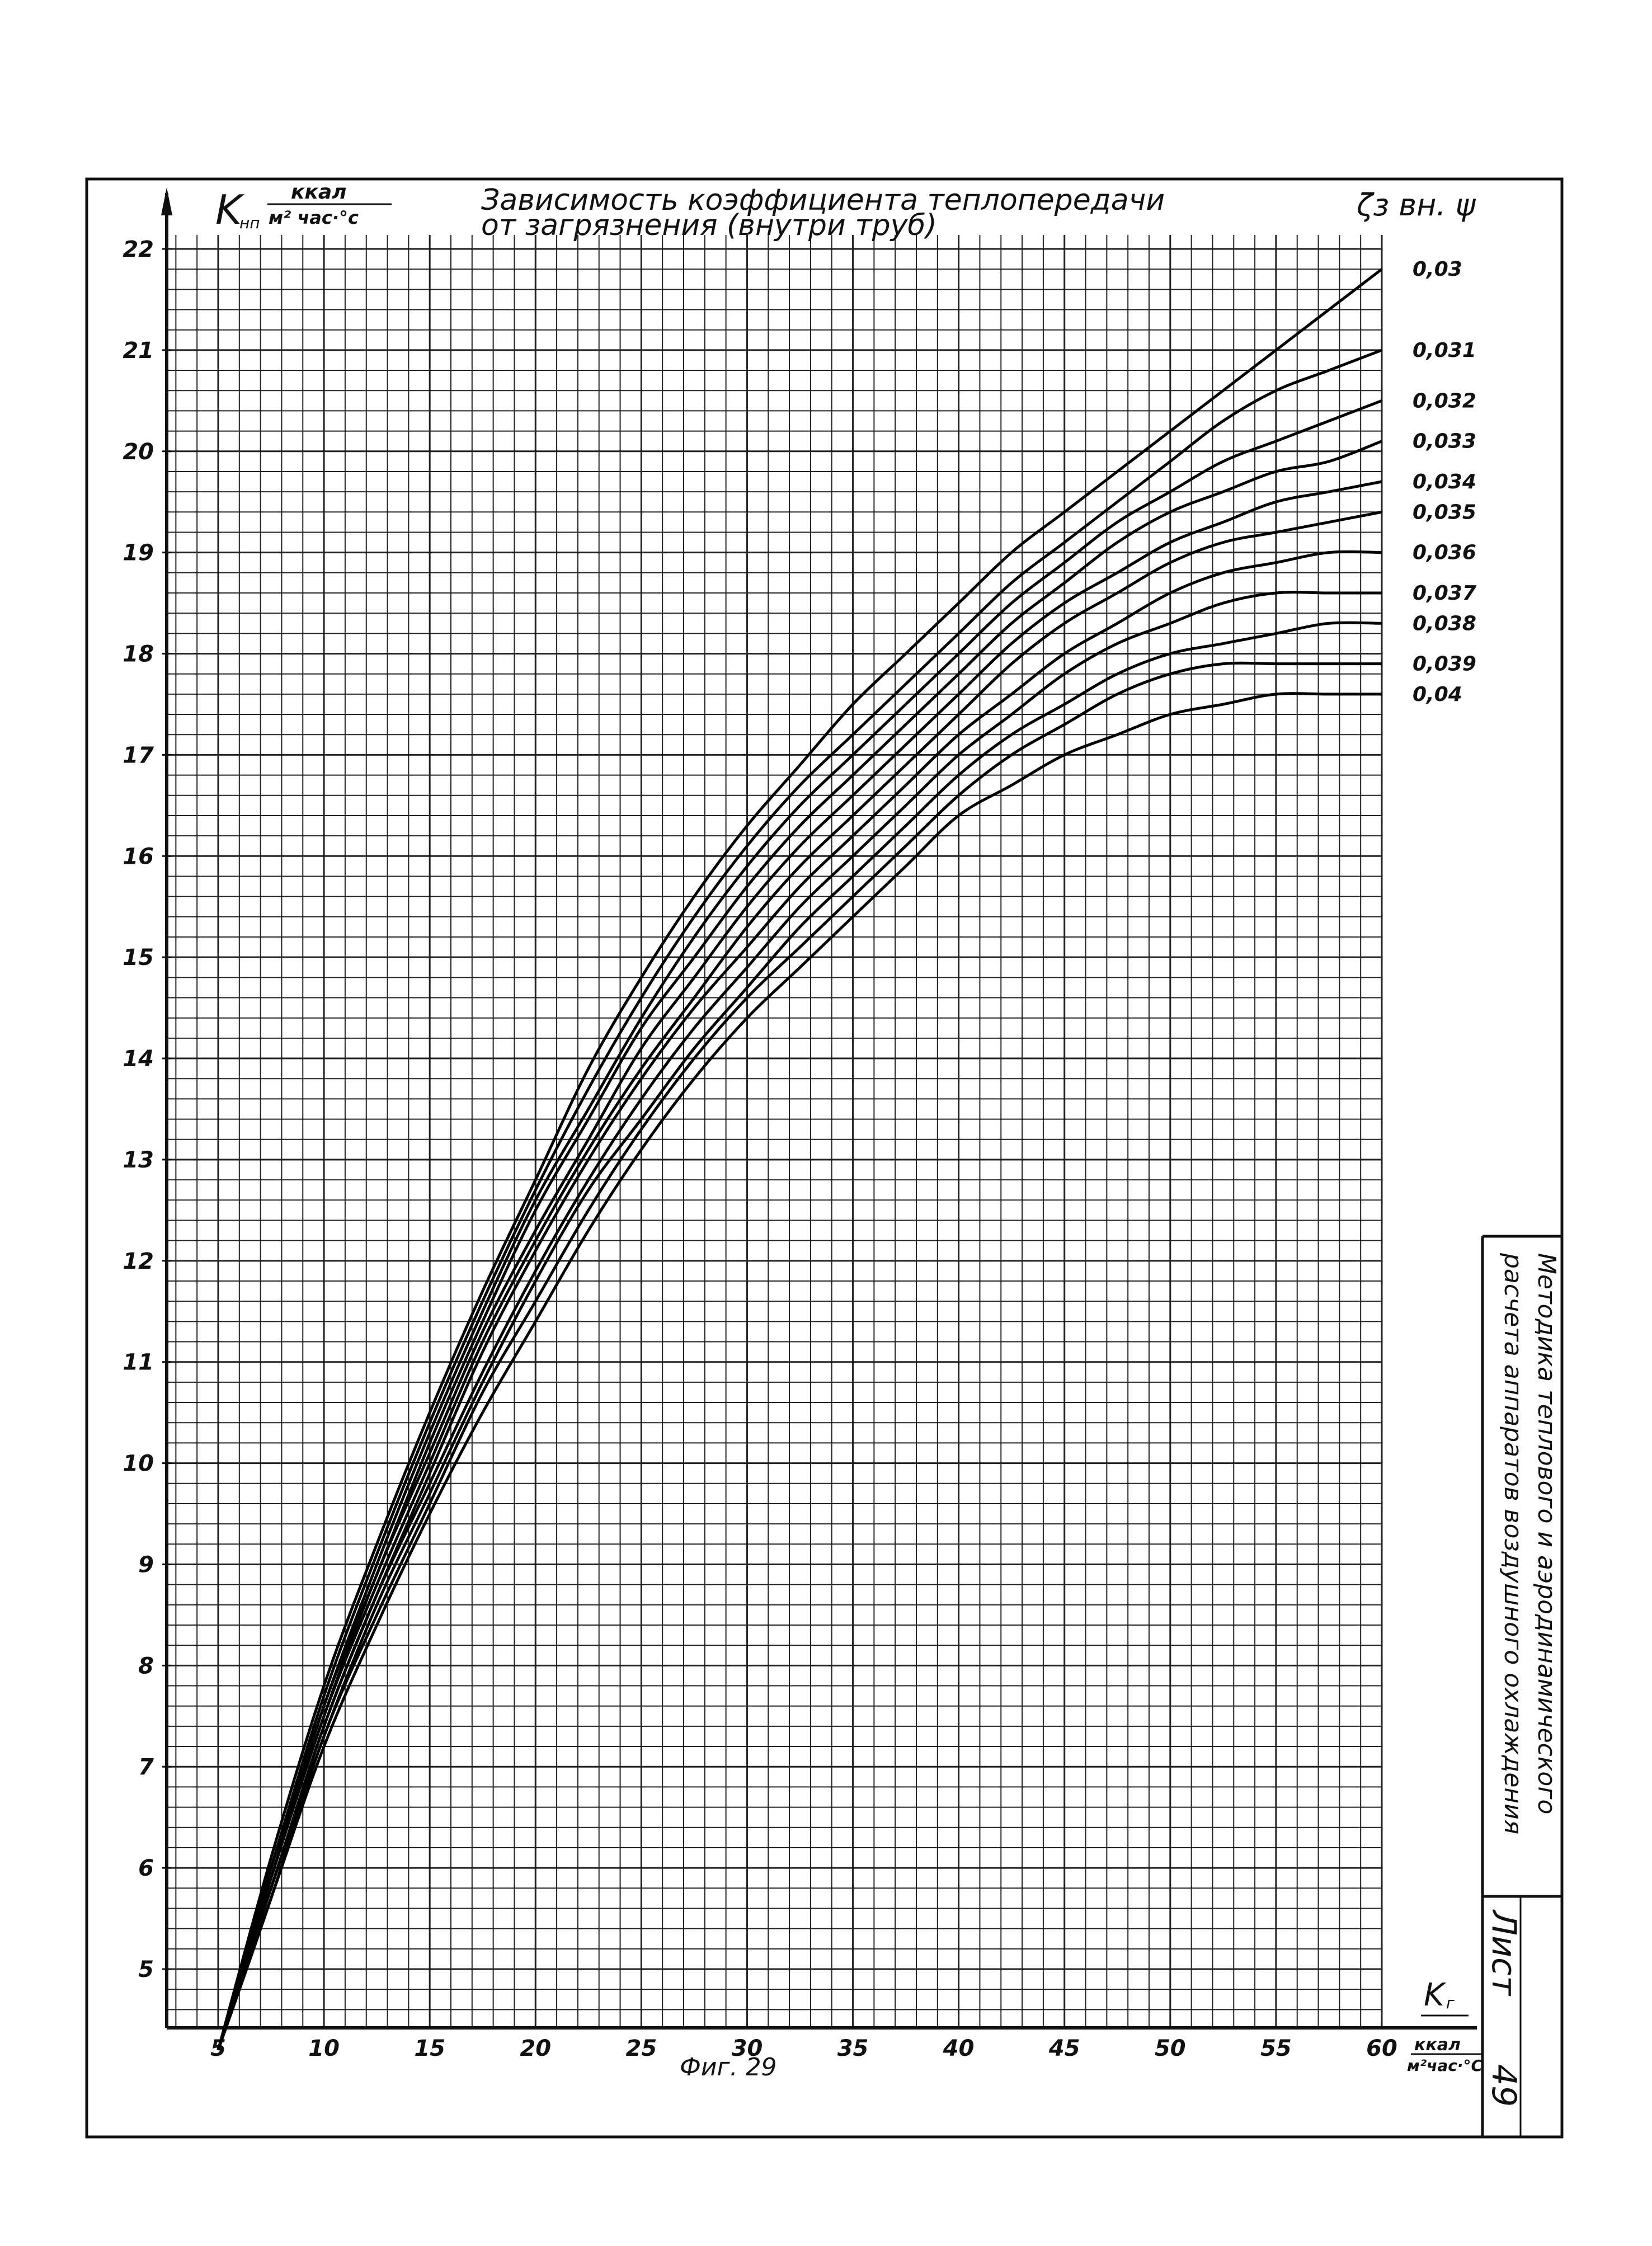  Describe the element at coordinates (430, 2048) in the screenshot. I see `x-tick-label: 15` at that location.